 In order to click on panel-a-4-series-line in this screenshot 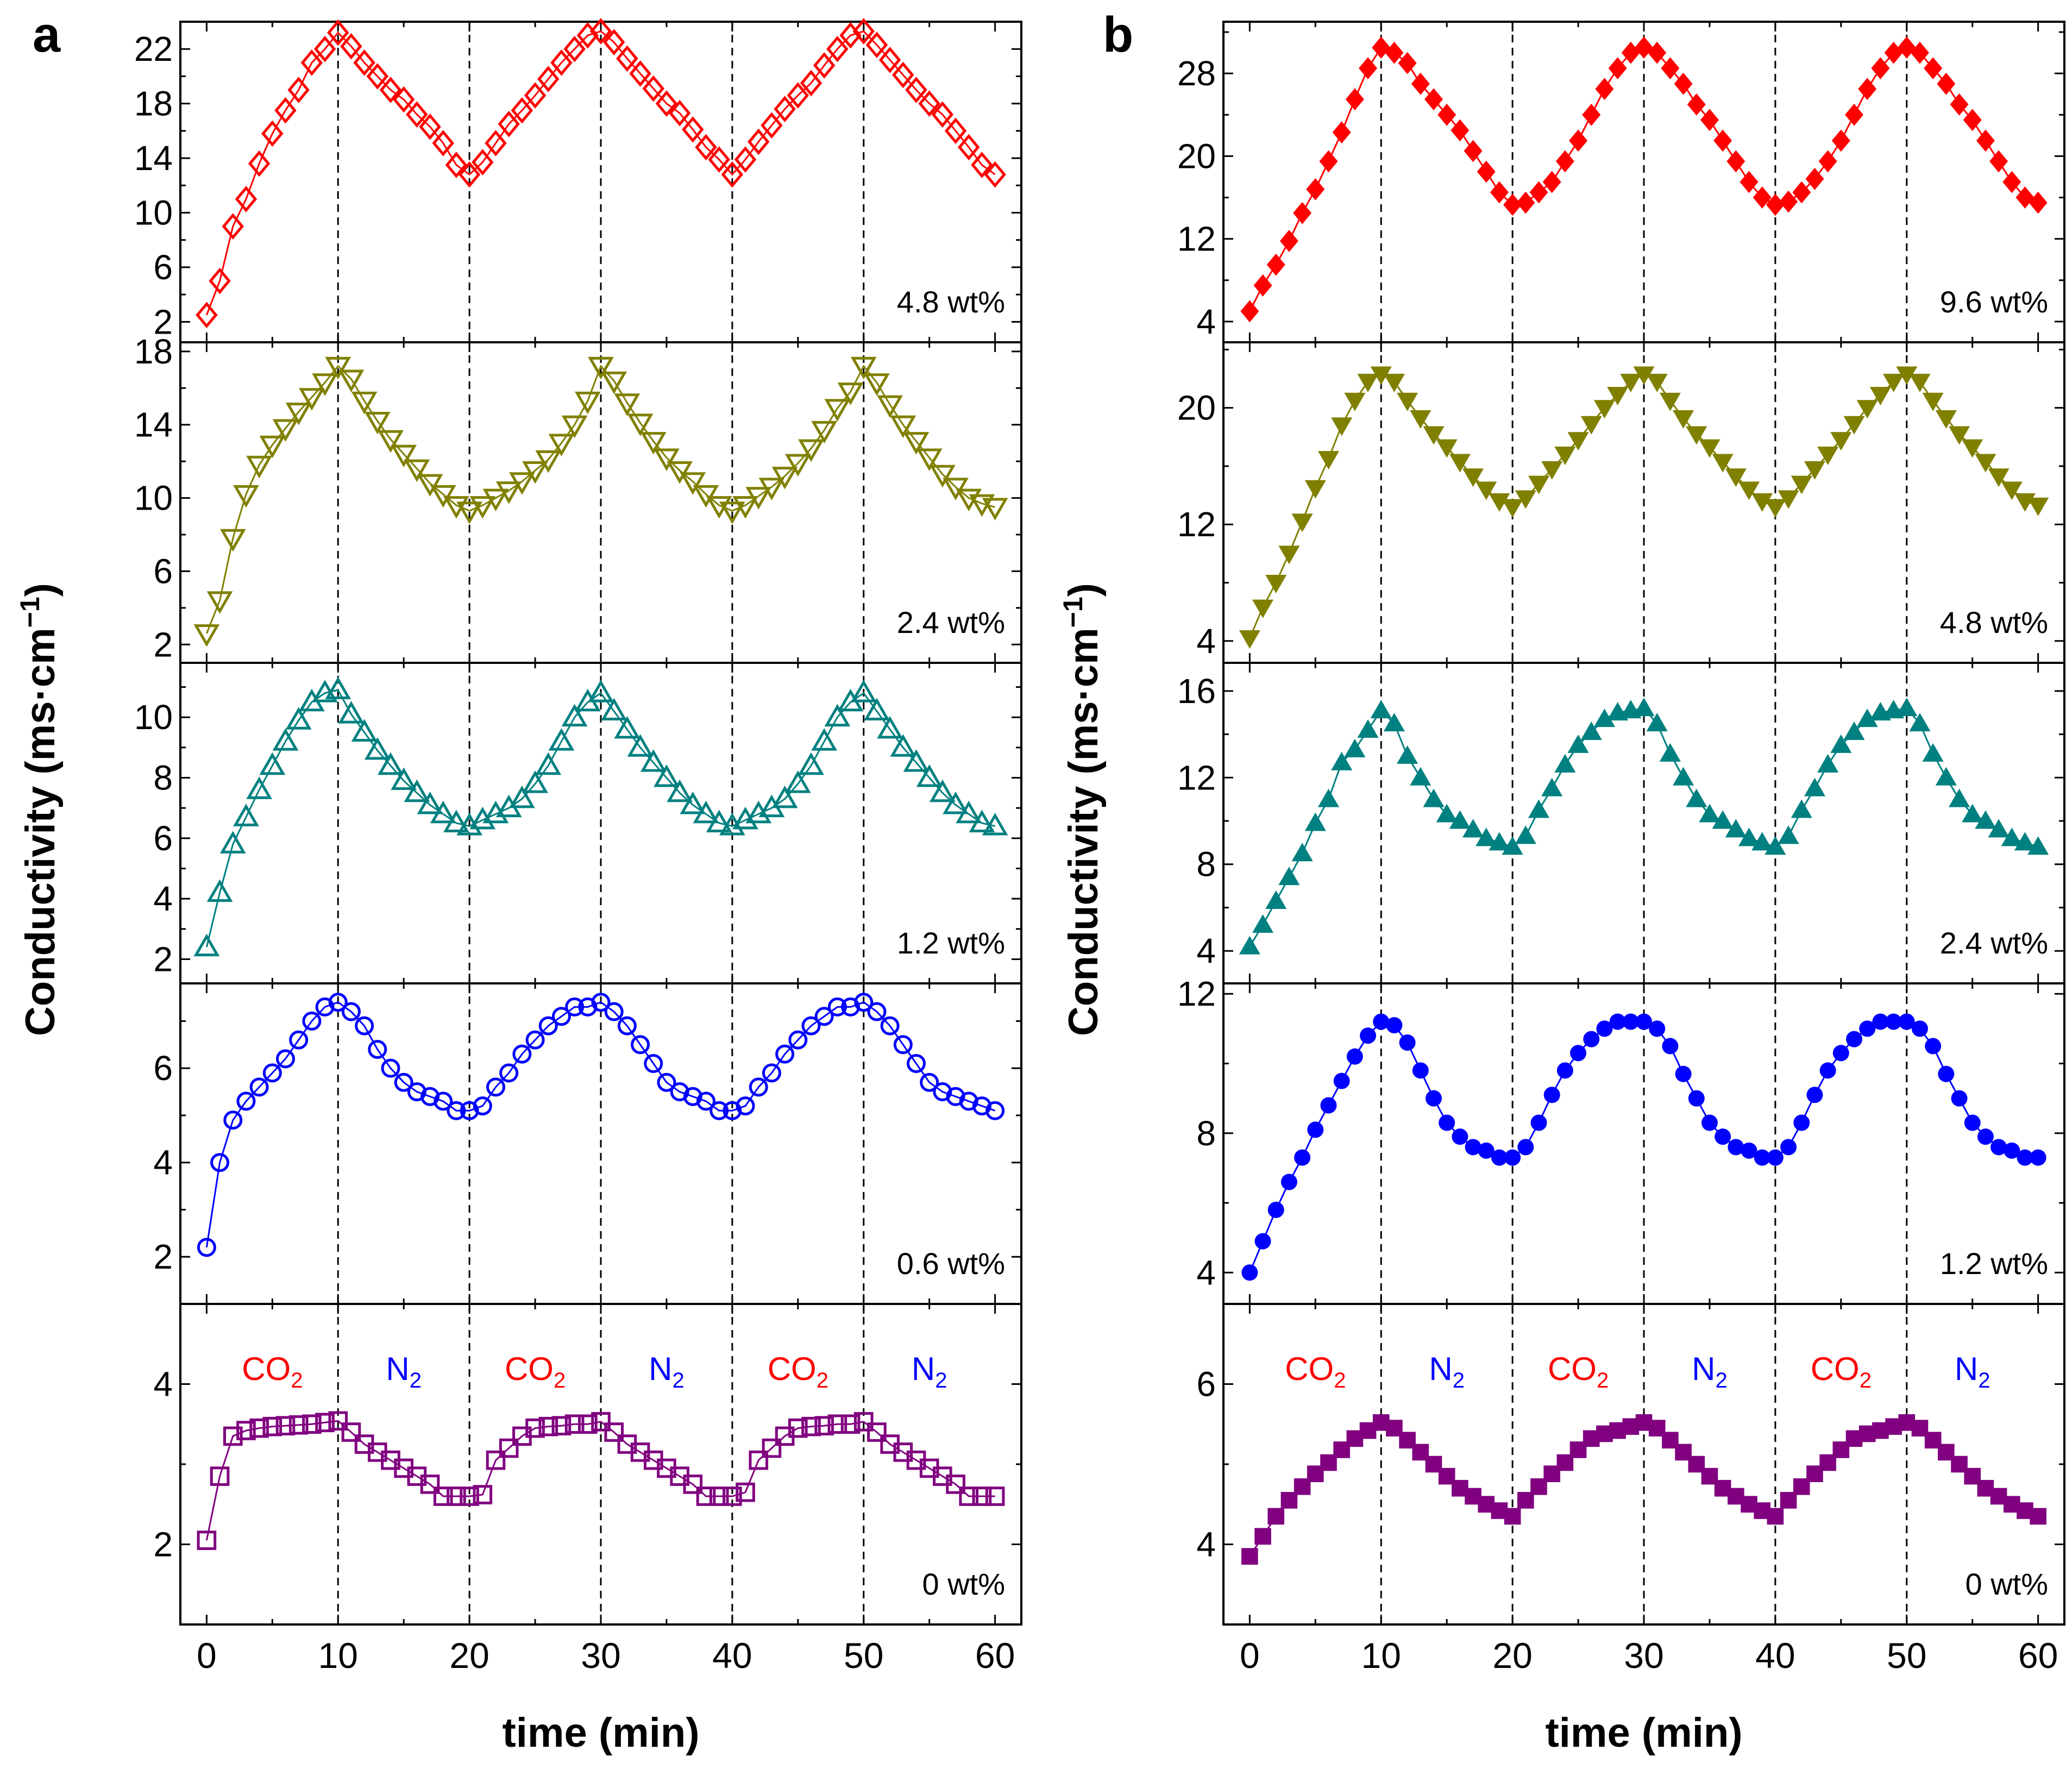, I will do `click(600, 1124)`.